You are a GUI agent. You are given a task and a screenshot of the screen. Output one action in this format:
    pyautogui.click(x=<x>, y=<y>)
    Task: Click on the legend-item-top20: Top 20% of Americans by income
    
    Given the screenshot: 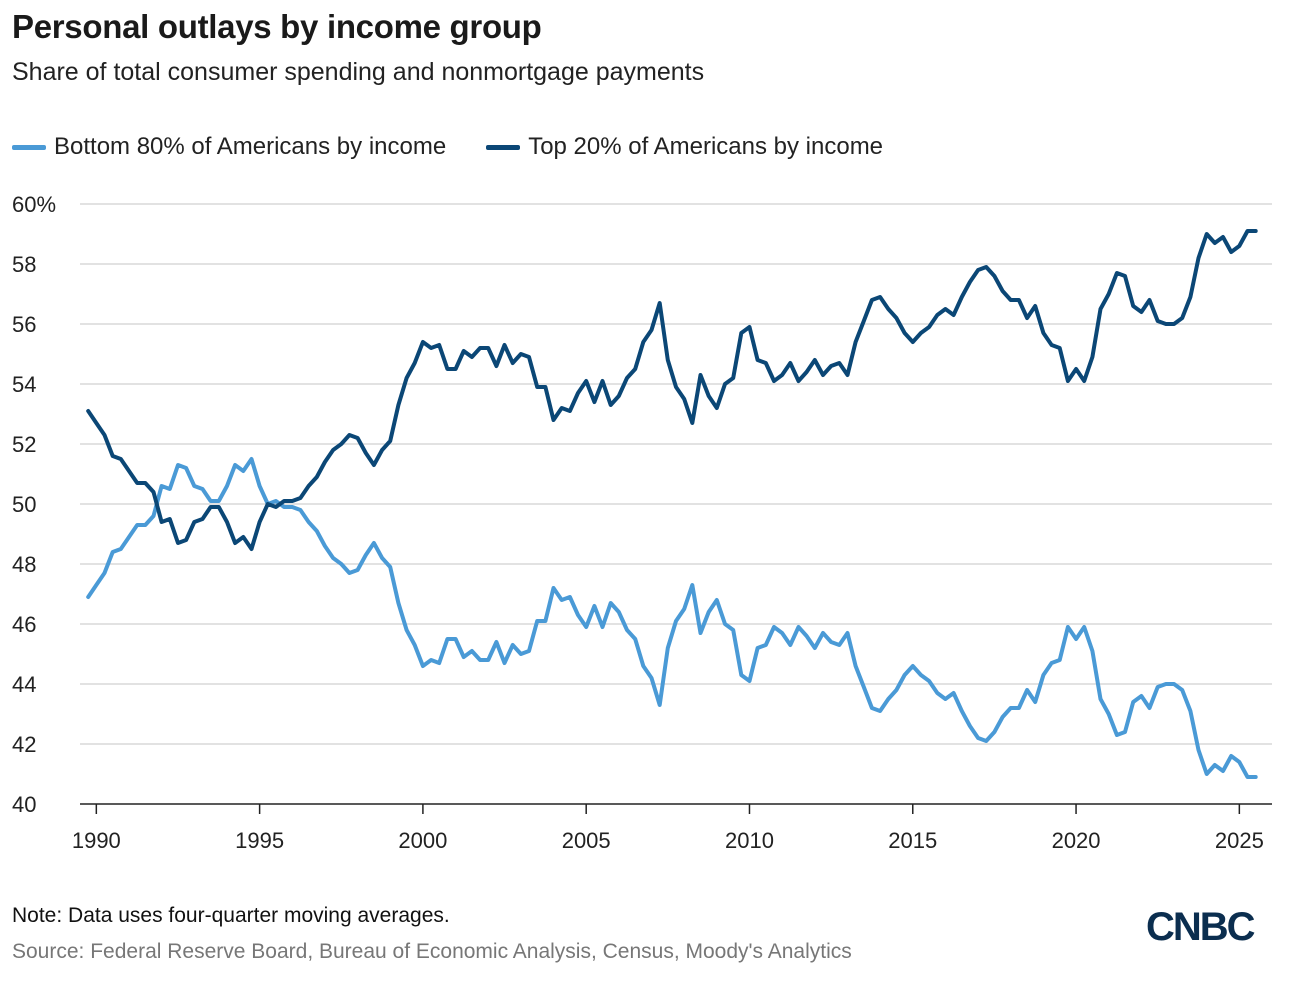 What is the action you would take?
    pyautogui.click(x=684, y=147)
    